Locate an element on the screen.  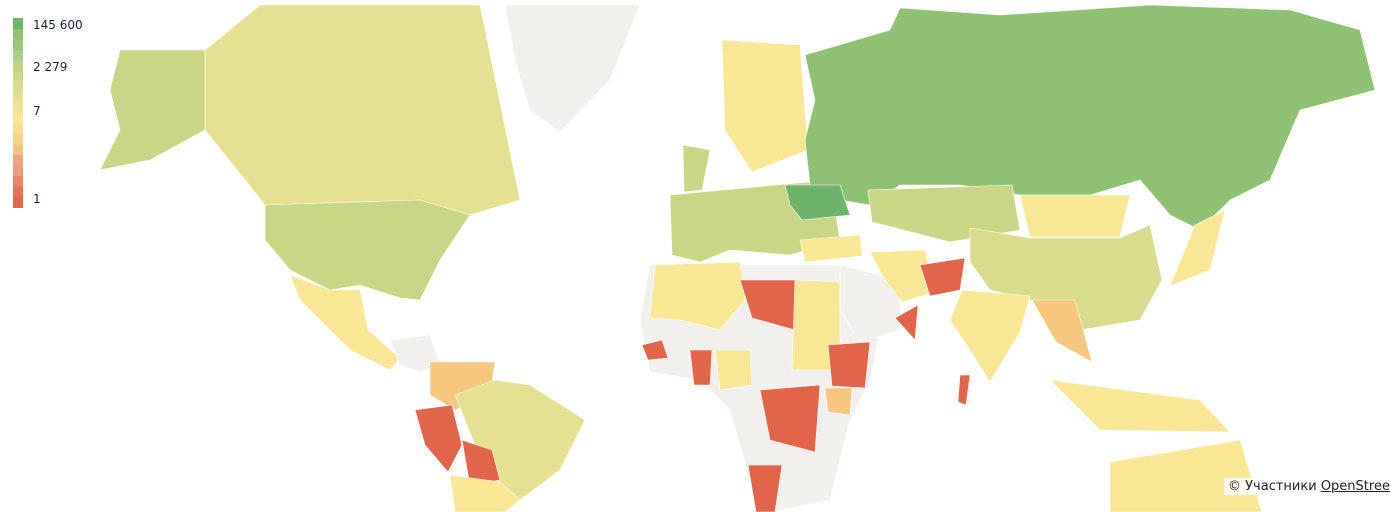
region-bolivia is located at coordinates (481, 463).